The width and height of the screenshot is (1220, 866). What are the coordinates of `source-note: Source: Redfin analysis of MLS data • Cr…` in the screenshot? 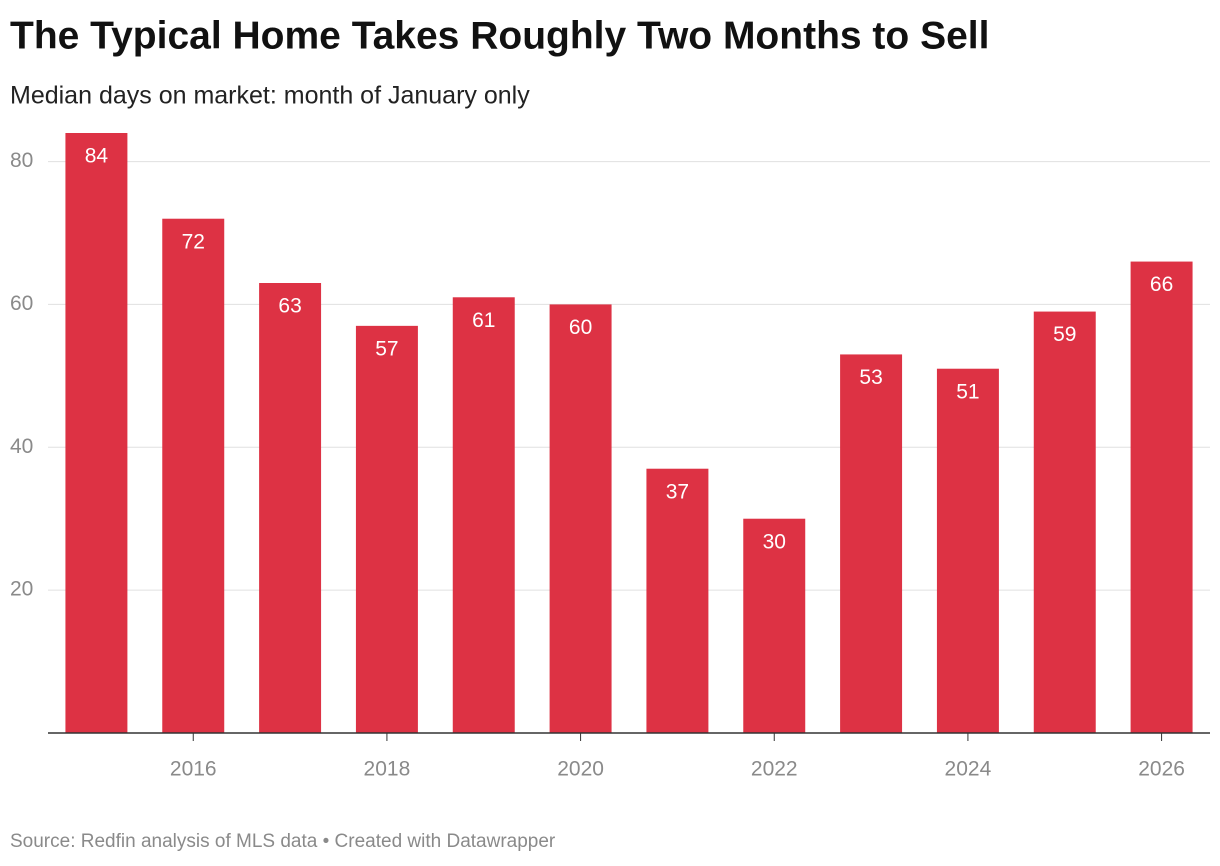 It's located at (283, 841).